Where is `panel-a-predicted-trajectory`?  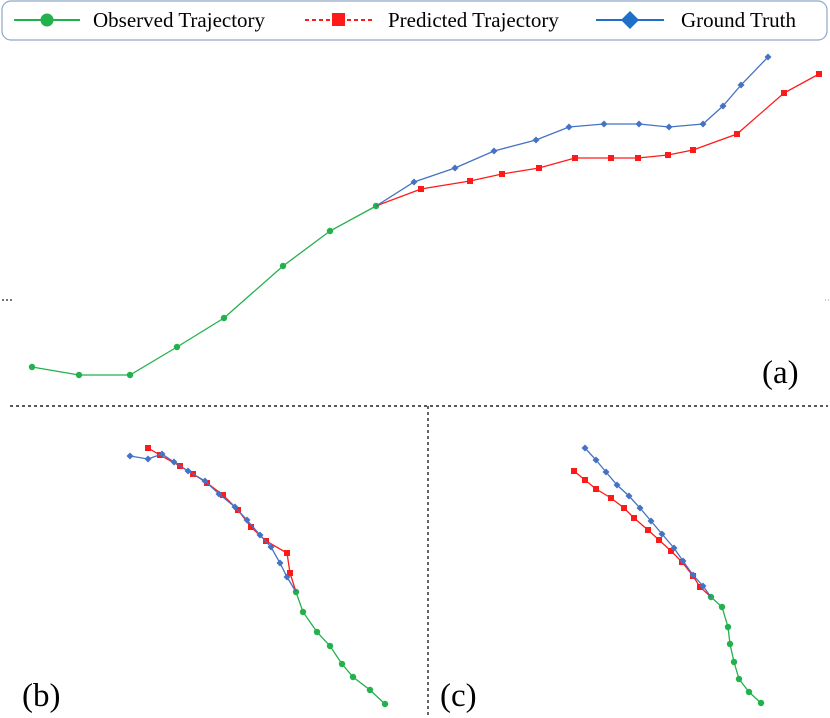 panel-a-predicted-trajectory is located at coordinates (598, 139).